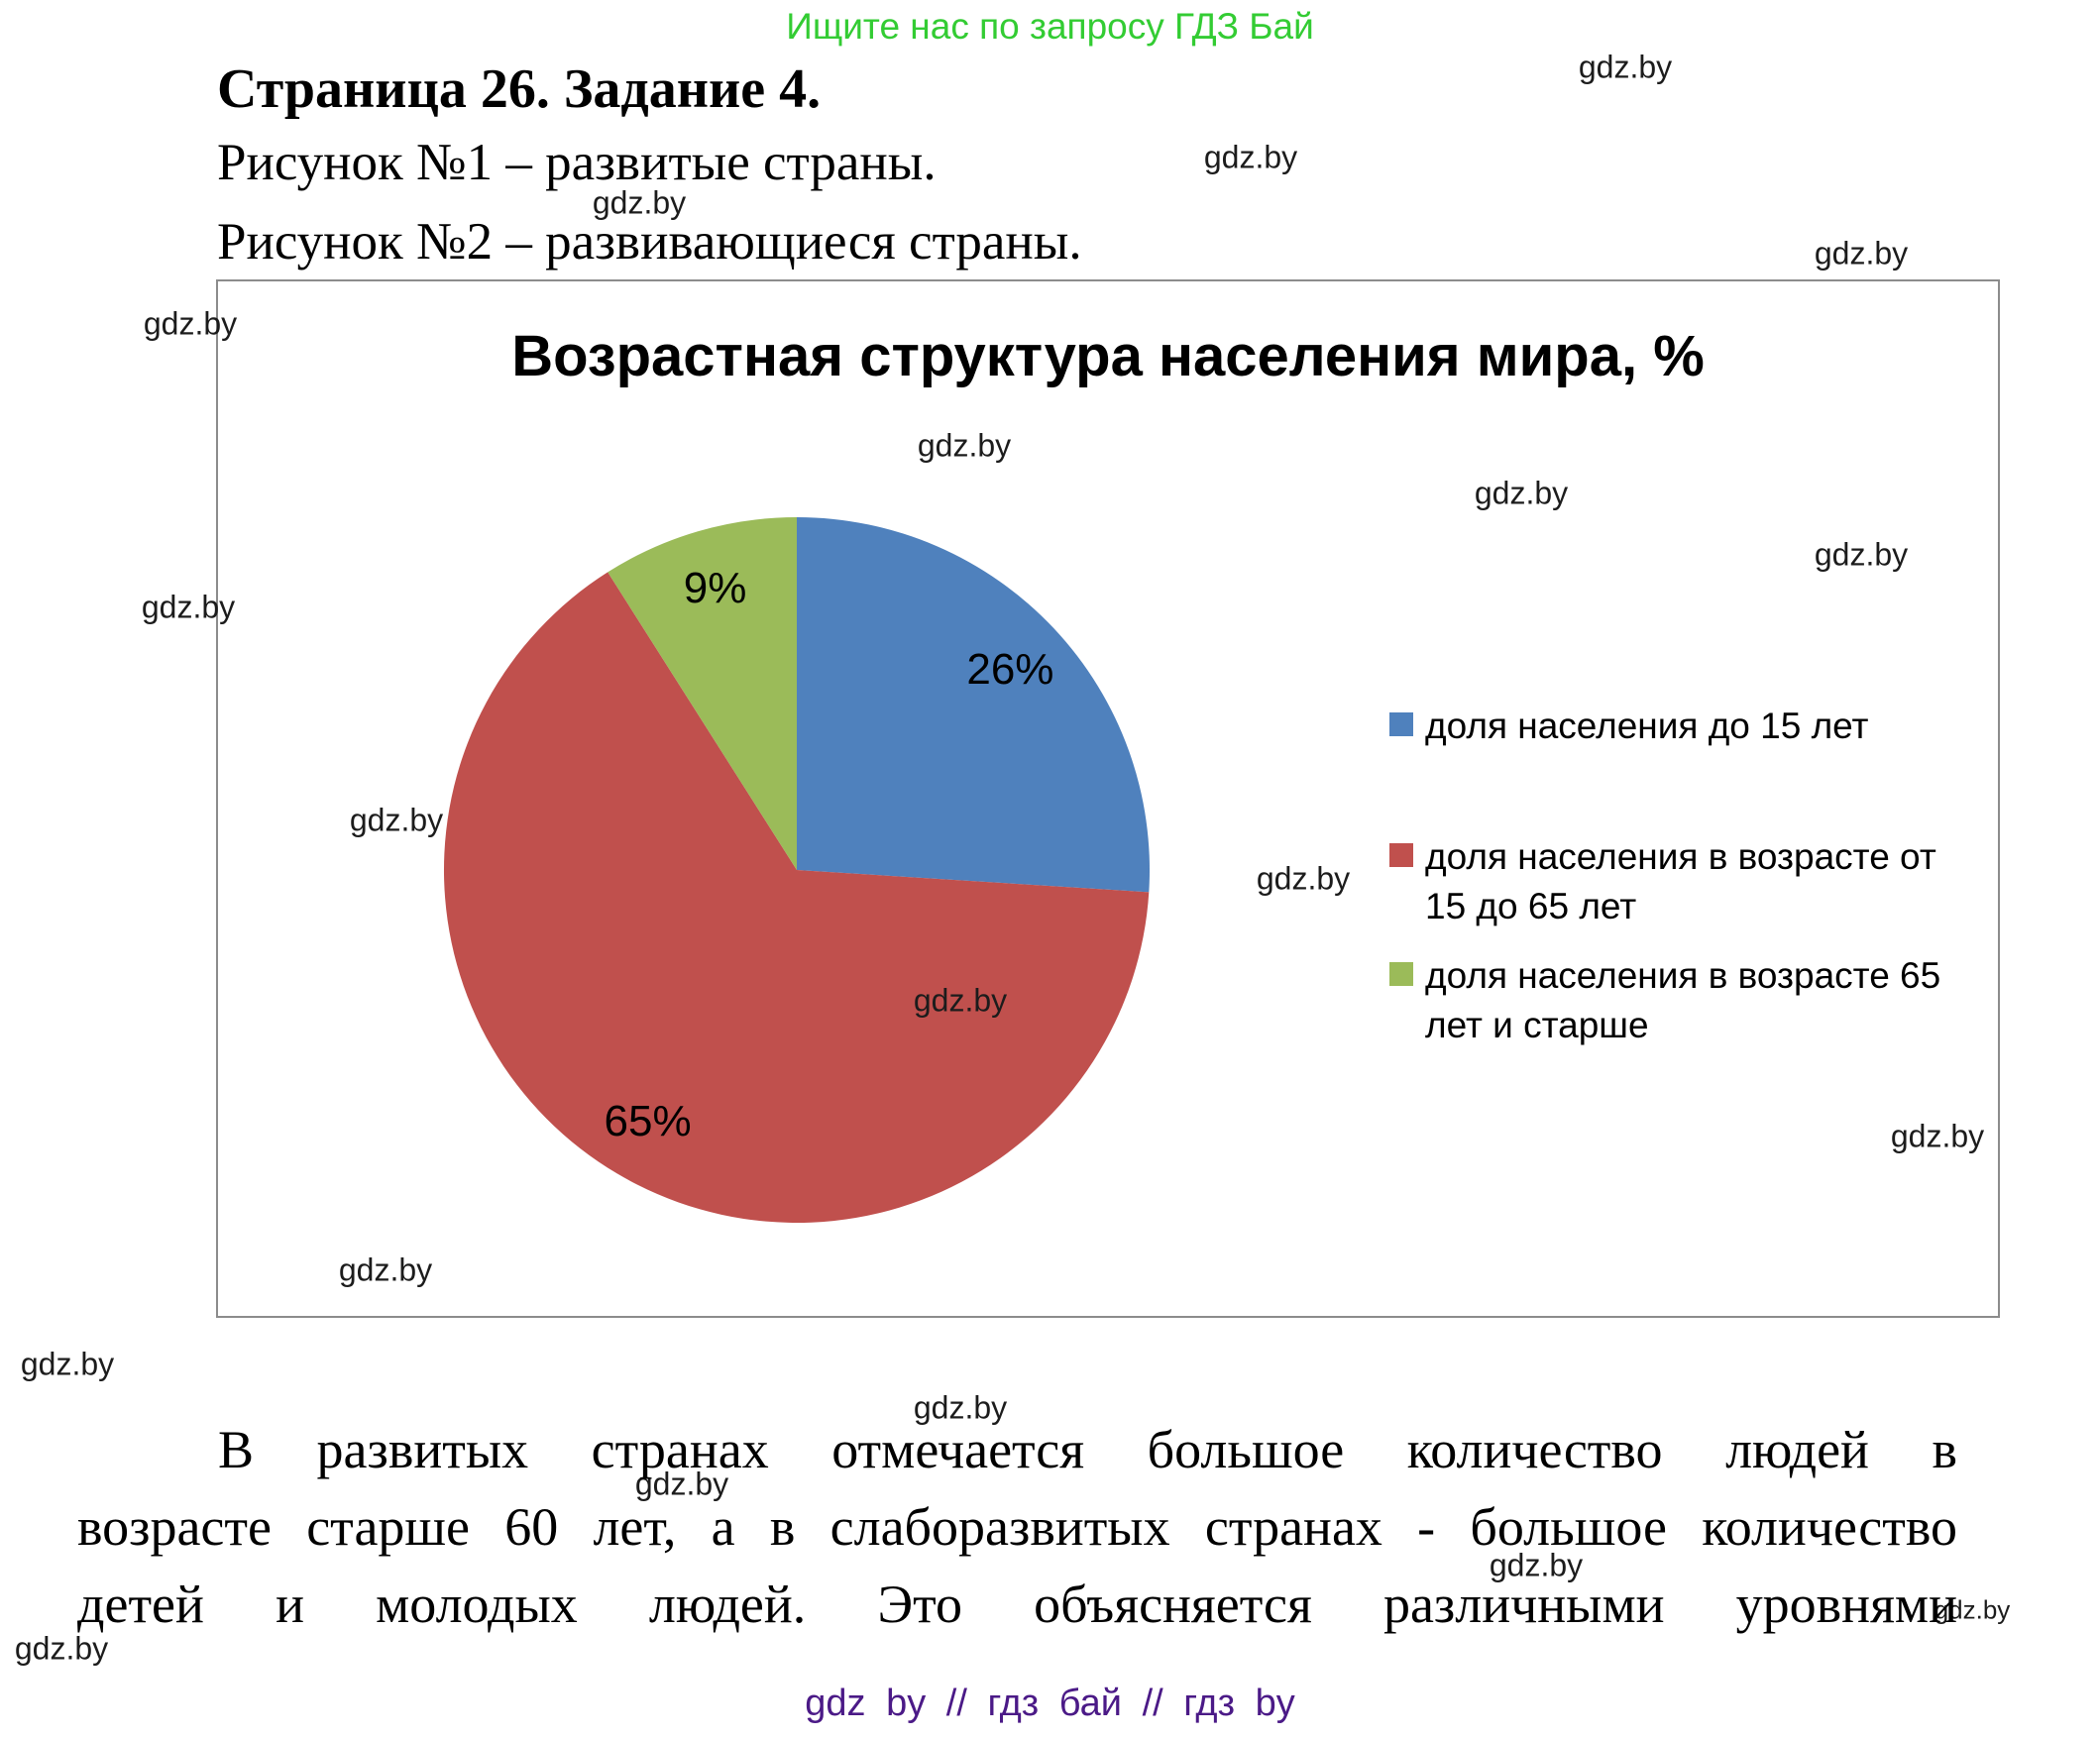 The image size is (2100, 1739). I want to click on pie-chart, so click(797, 870).